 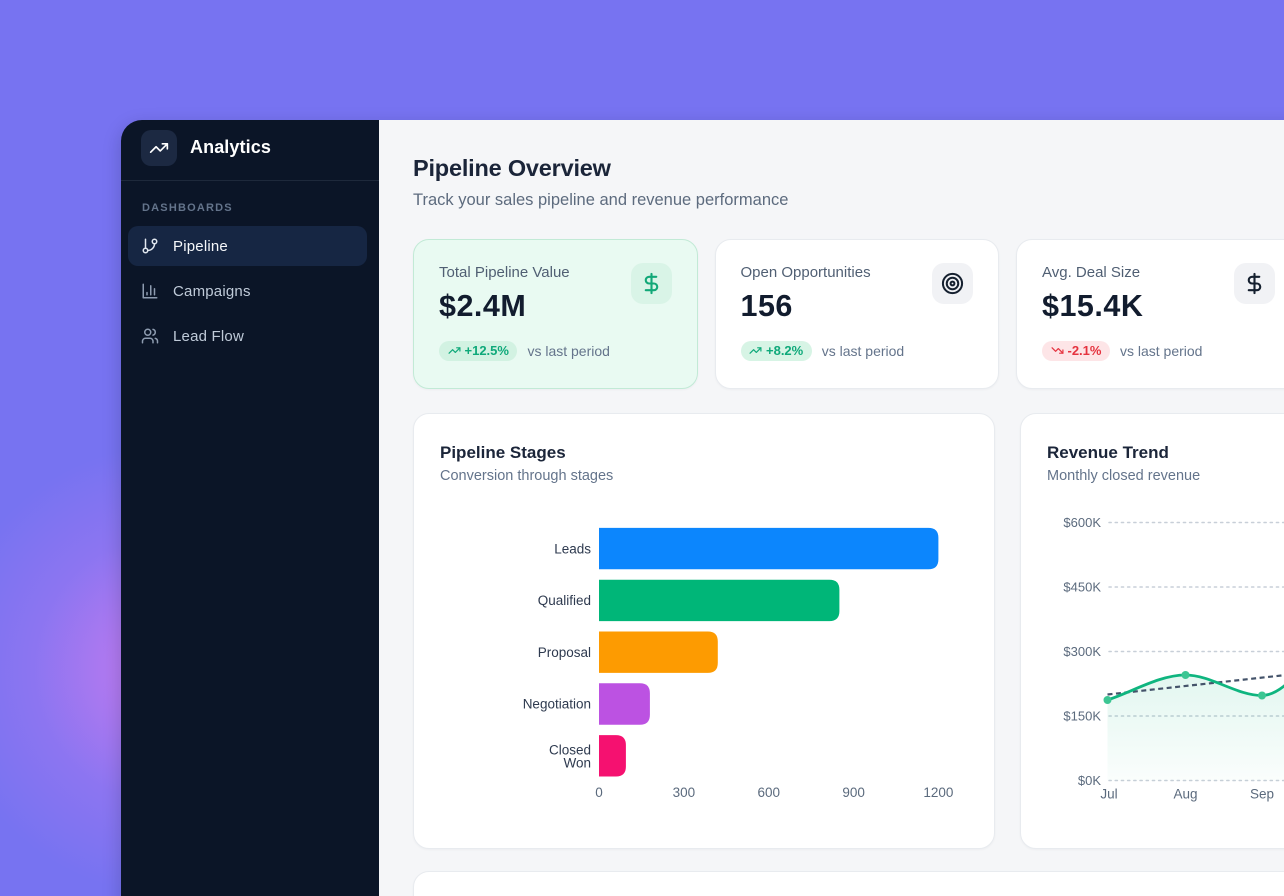 What do you see at coordinates (570, 750) in the screenshot?
I see `svg-text: Closed` at bounding box center [570, 750].